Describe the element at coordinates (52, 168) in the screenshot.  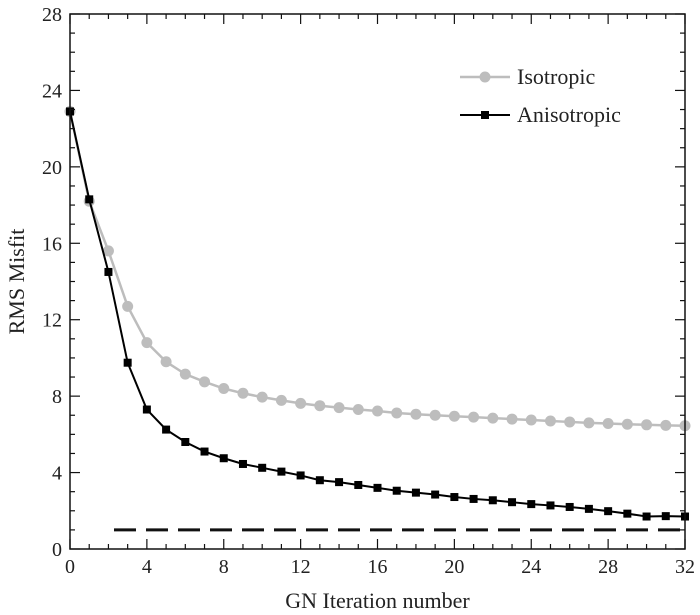
I see `y-tick-label: 20` at that location.